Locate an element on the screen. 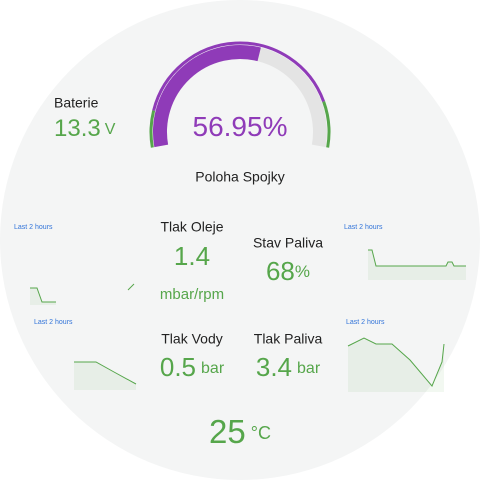  gauge-value: 56.95% is located at coordinates (240, 126).